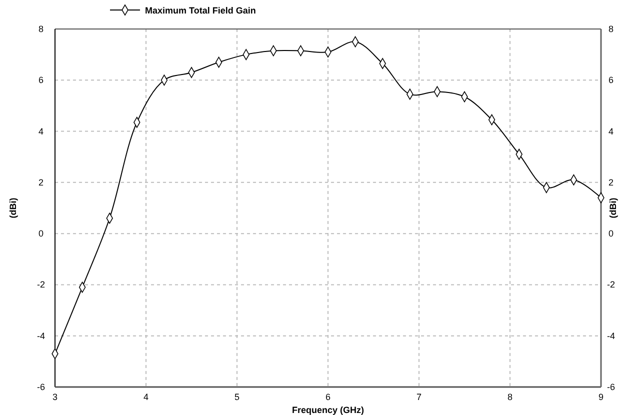 This screenshot has height=415, width=621. I want to click on y-tick-label: 6, so click(41, 80).